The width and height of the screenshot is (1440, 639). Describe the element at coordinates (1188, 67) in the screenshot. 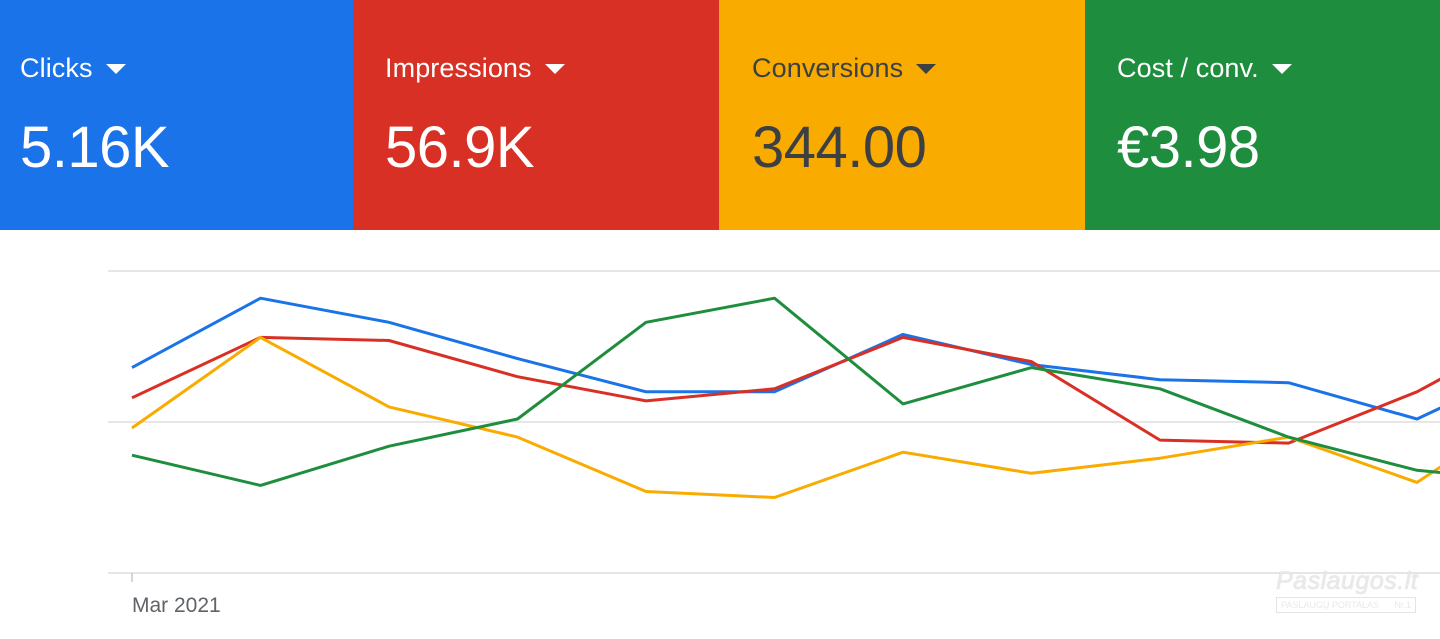

I see `cost-per-conversion-title: Cost / conv.` at that location.